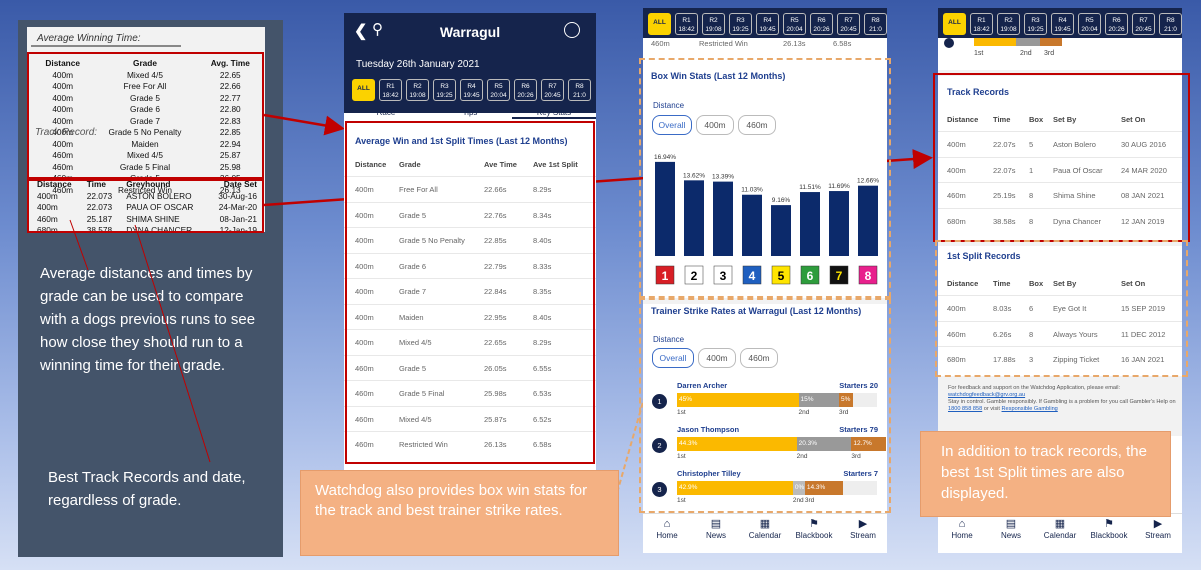  What do you see at coordinates (500, 164) in the screenshot?
I see `col-header: Ave Time` at bounding box center [500, 164].